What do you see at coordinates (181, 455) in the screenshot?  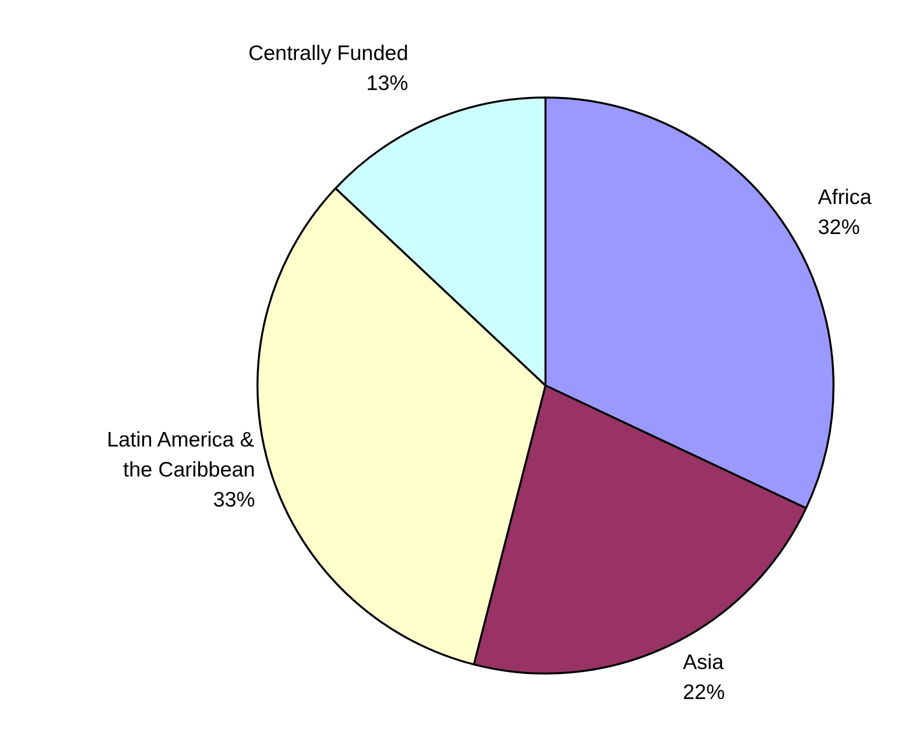 I see `slice-label: Latin America & the Caribbean` at bounding box center [181, 455].